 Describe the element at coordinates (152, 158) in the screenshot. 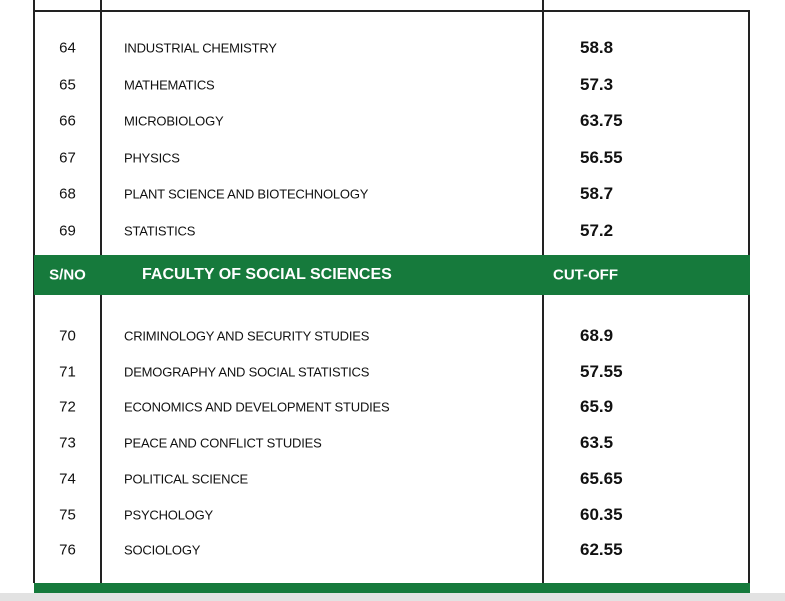

I see `department-name: PHYSICS` at that location.